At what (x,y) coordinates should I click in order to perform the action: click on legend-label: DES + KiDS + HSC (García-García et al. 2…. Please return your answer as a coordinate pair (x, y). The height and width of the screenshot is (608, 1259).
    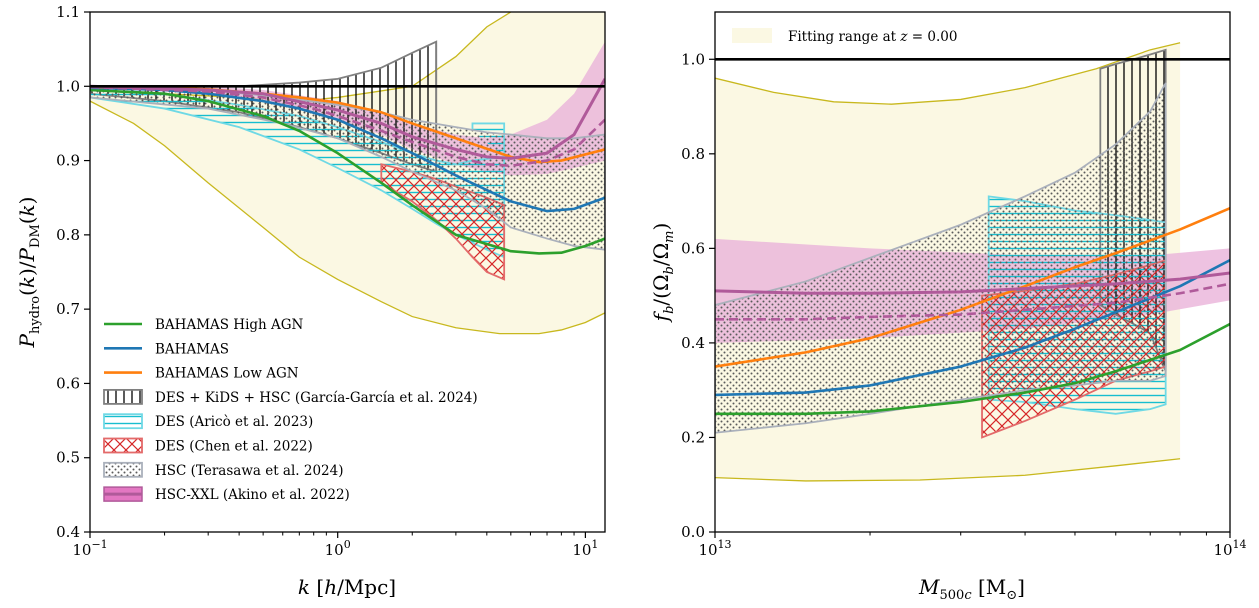
    Looking at the image, I should click on (316, 398).